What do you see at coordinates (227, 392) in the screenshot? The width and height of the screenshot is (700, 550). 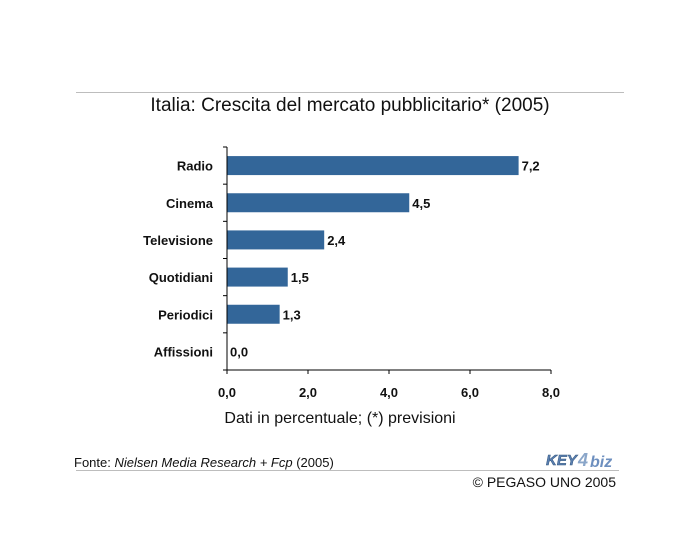 I see `x-tick-label: 0,0` at bounding box center [227, 392].